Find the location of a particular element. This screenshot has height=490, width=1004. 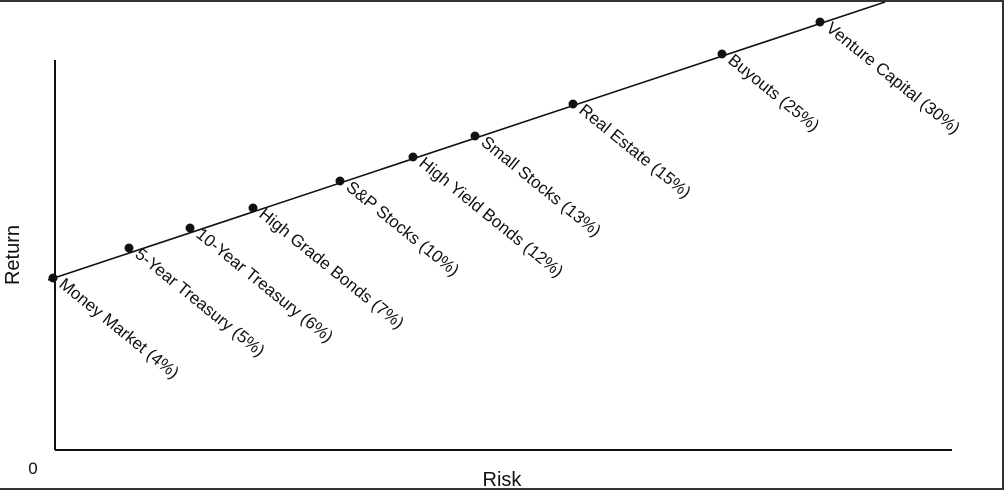

y-axis-label: Return is located at coordinates (13, 255).